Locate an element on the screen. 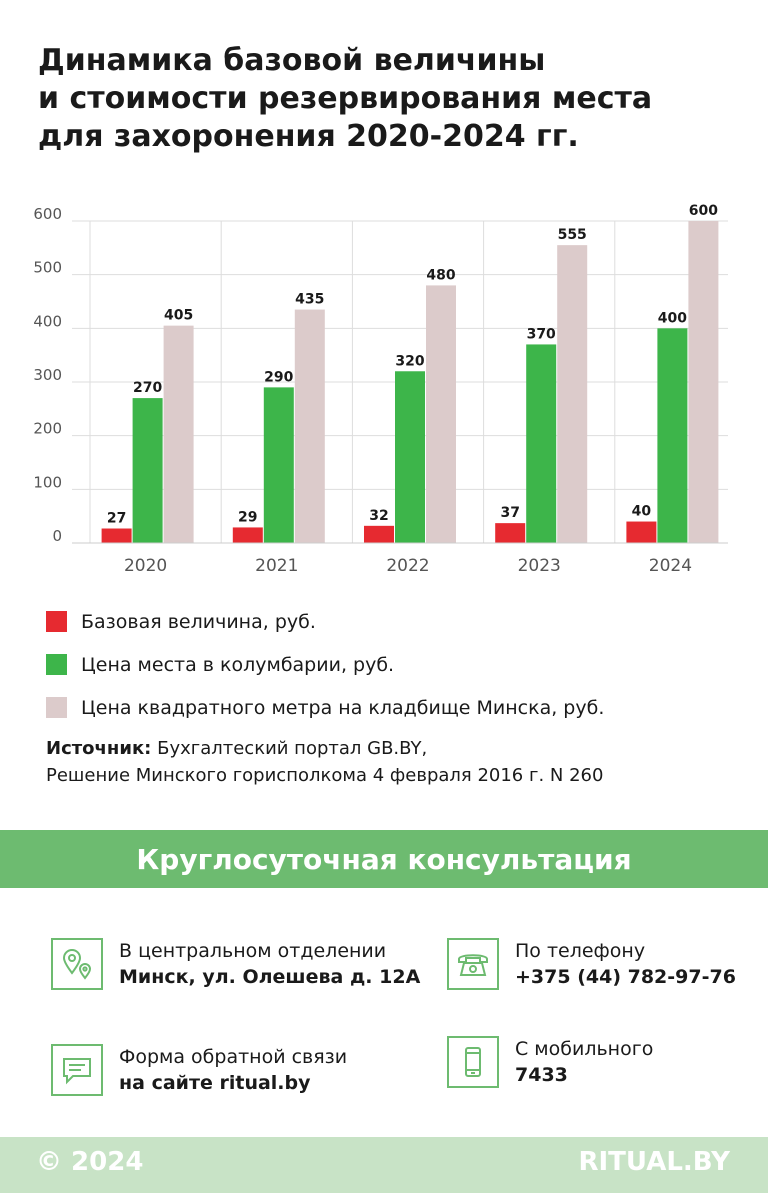 The image size is (768, 1193). contact-form-label: Форма обратной связи is located at coordinates (233, 1057).